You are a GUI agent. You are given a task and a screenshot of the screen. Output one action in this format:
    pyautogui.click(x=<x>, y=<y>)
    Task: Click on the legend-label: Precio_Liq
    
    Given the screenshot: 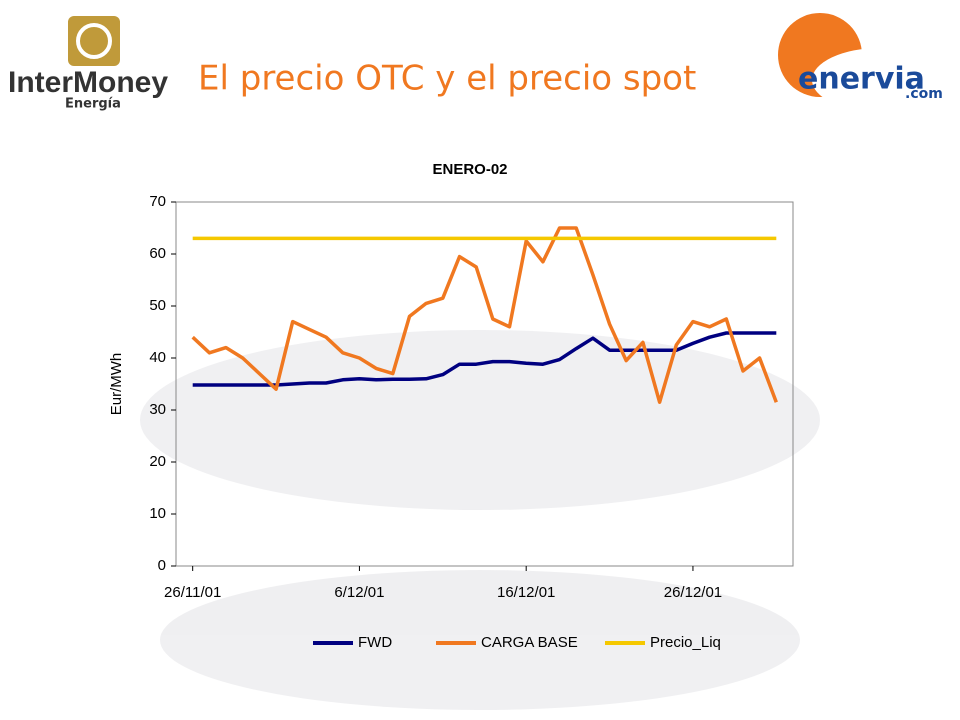 What is the action you would take?
    pyautogui.click(x=685, y=642)
    